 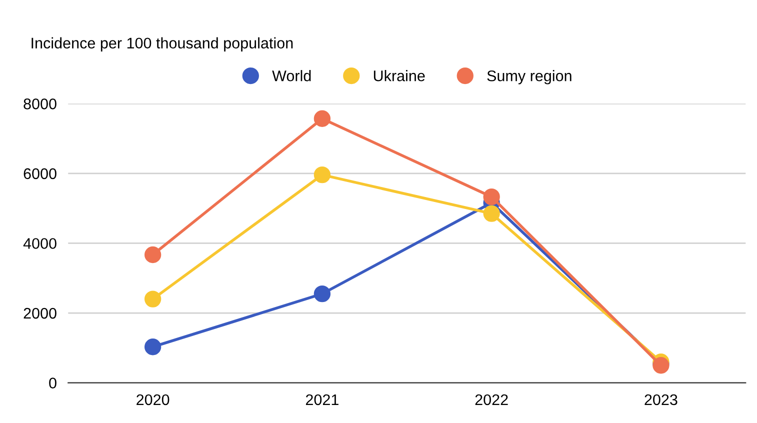 What do you see at coordinates (322, 400) in the screenshot?
I see `x-tick-label: 2021` at bounding box center [322, 400].